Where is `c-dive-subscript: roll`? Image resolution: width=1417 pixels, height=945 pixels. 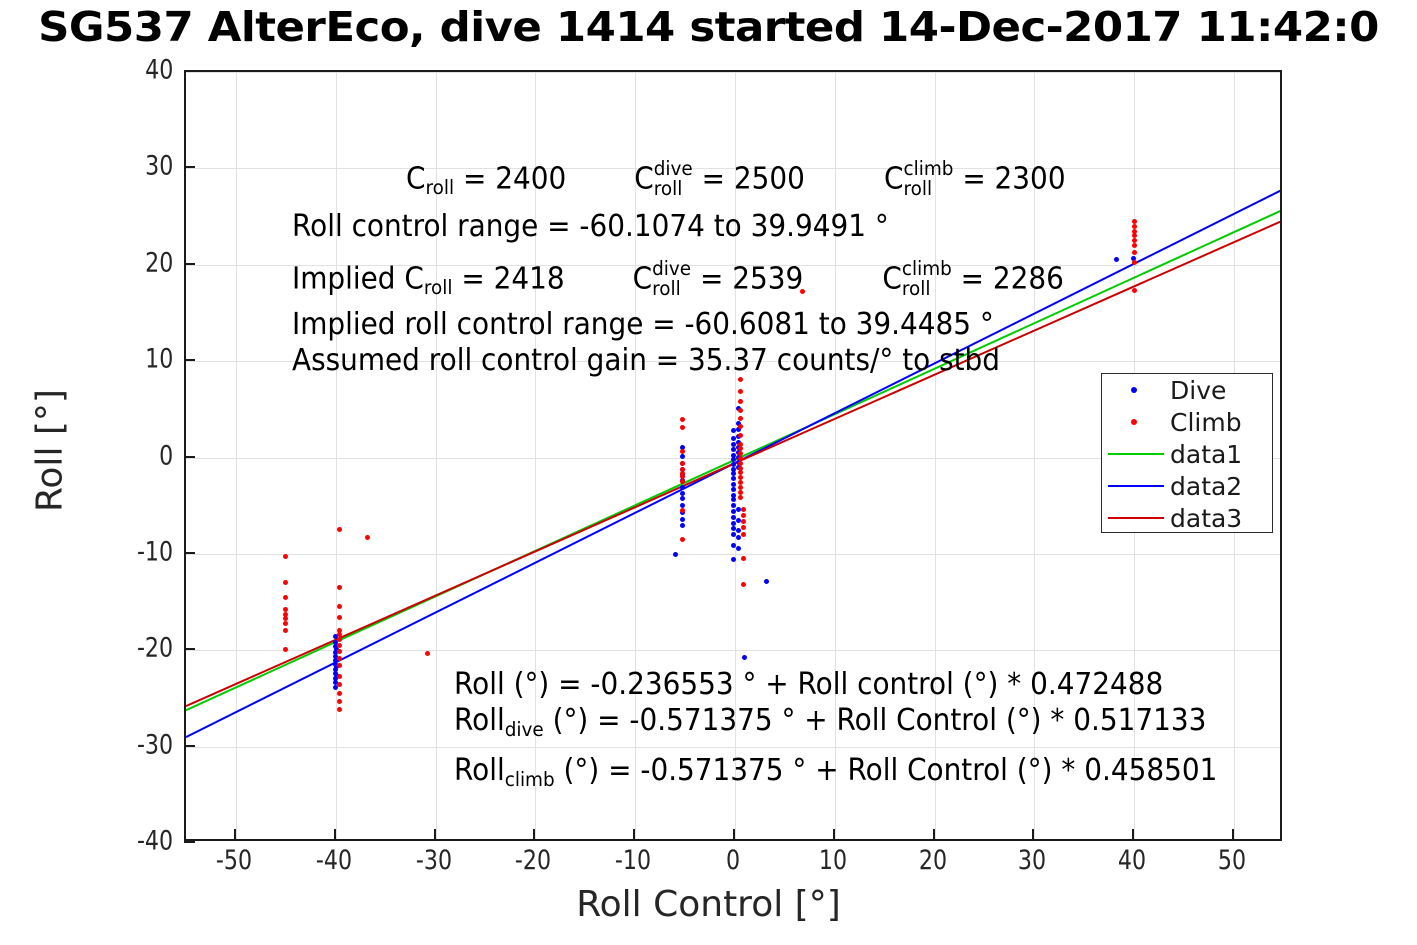 c-dive-subscript: roll is located at coordinates (668, 188).